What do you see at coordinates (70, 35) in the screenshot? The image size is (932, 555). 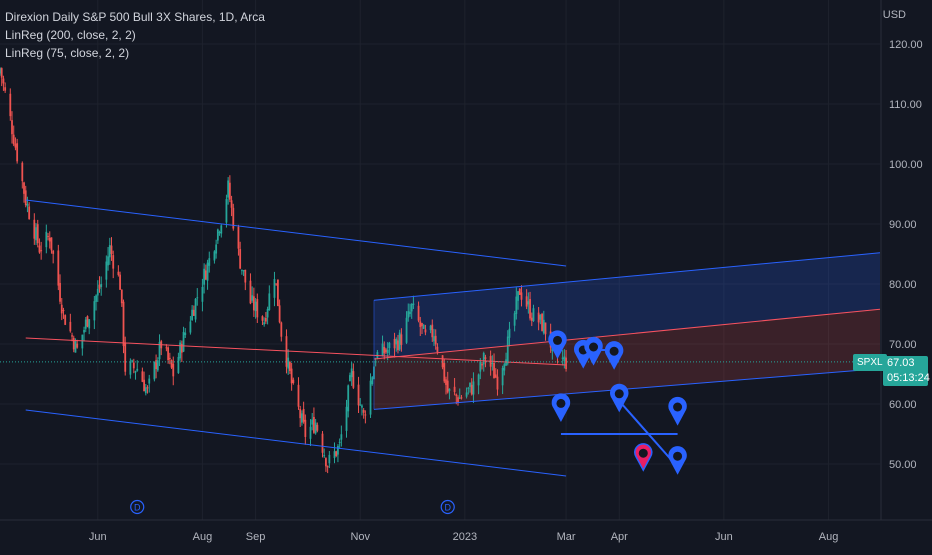 I see `indicator-linreg-200: LinReg (200, close, 2, 2)` at bounding box center [70, 35].